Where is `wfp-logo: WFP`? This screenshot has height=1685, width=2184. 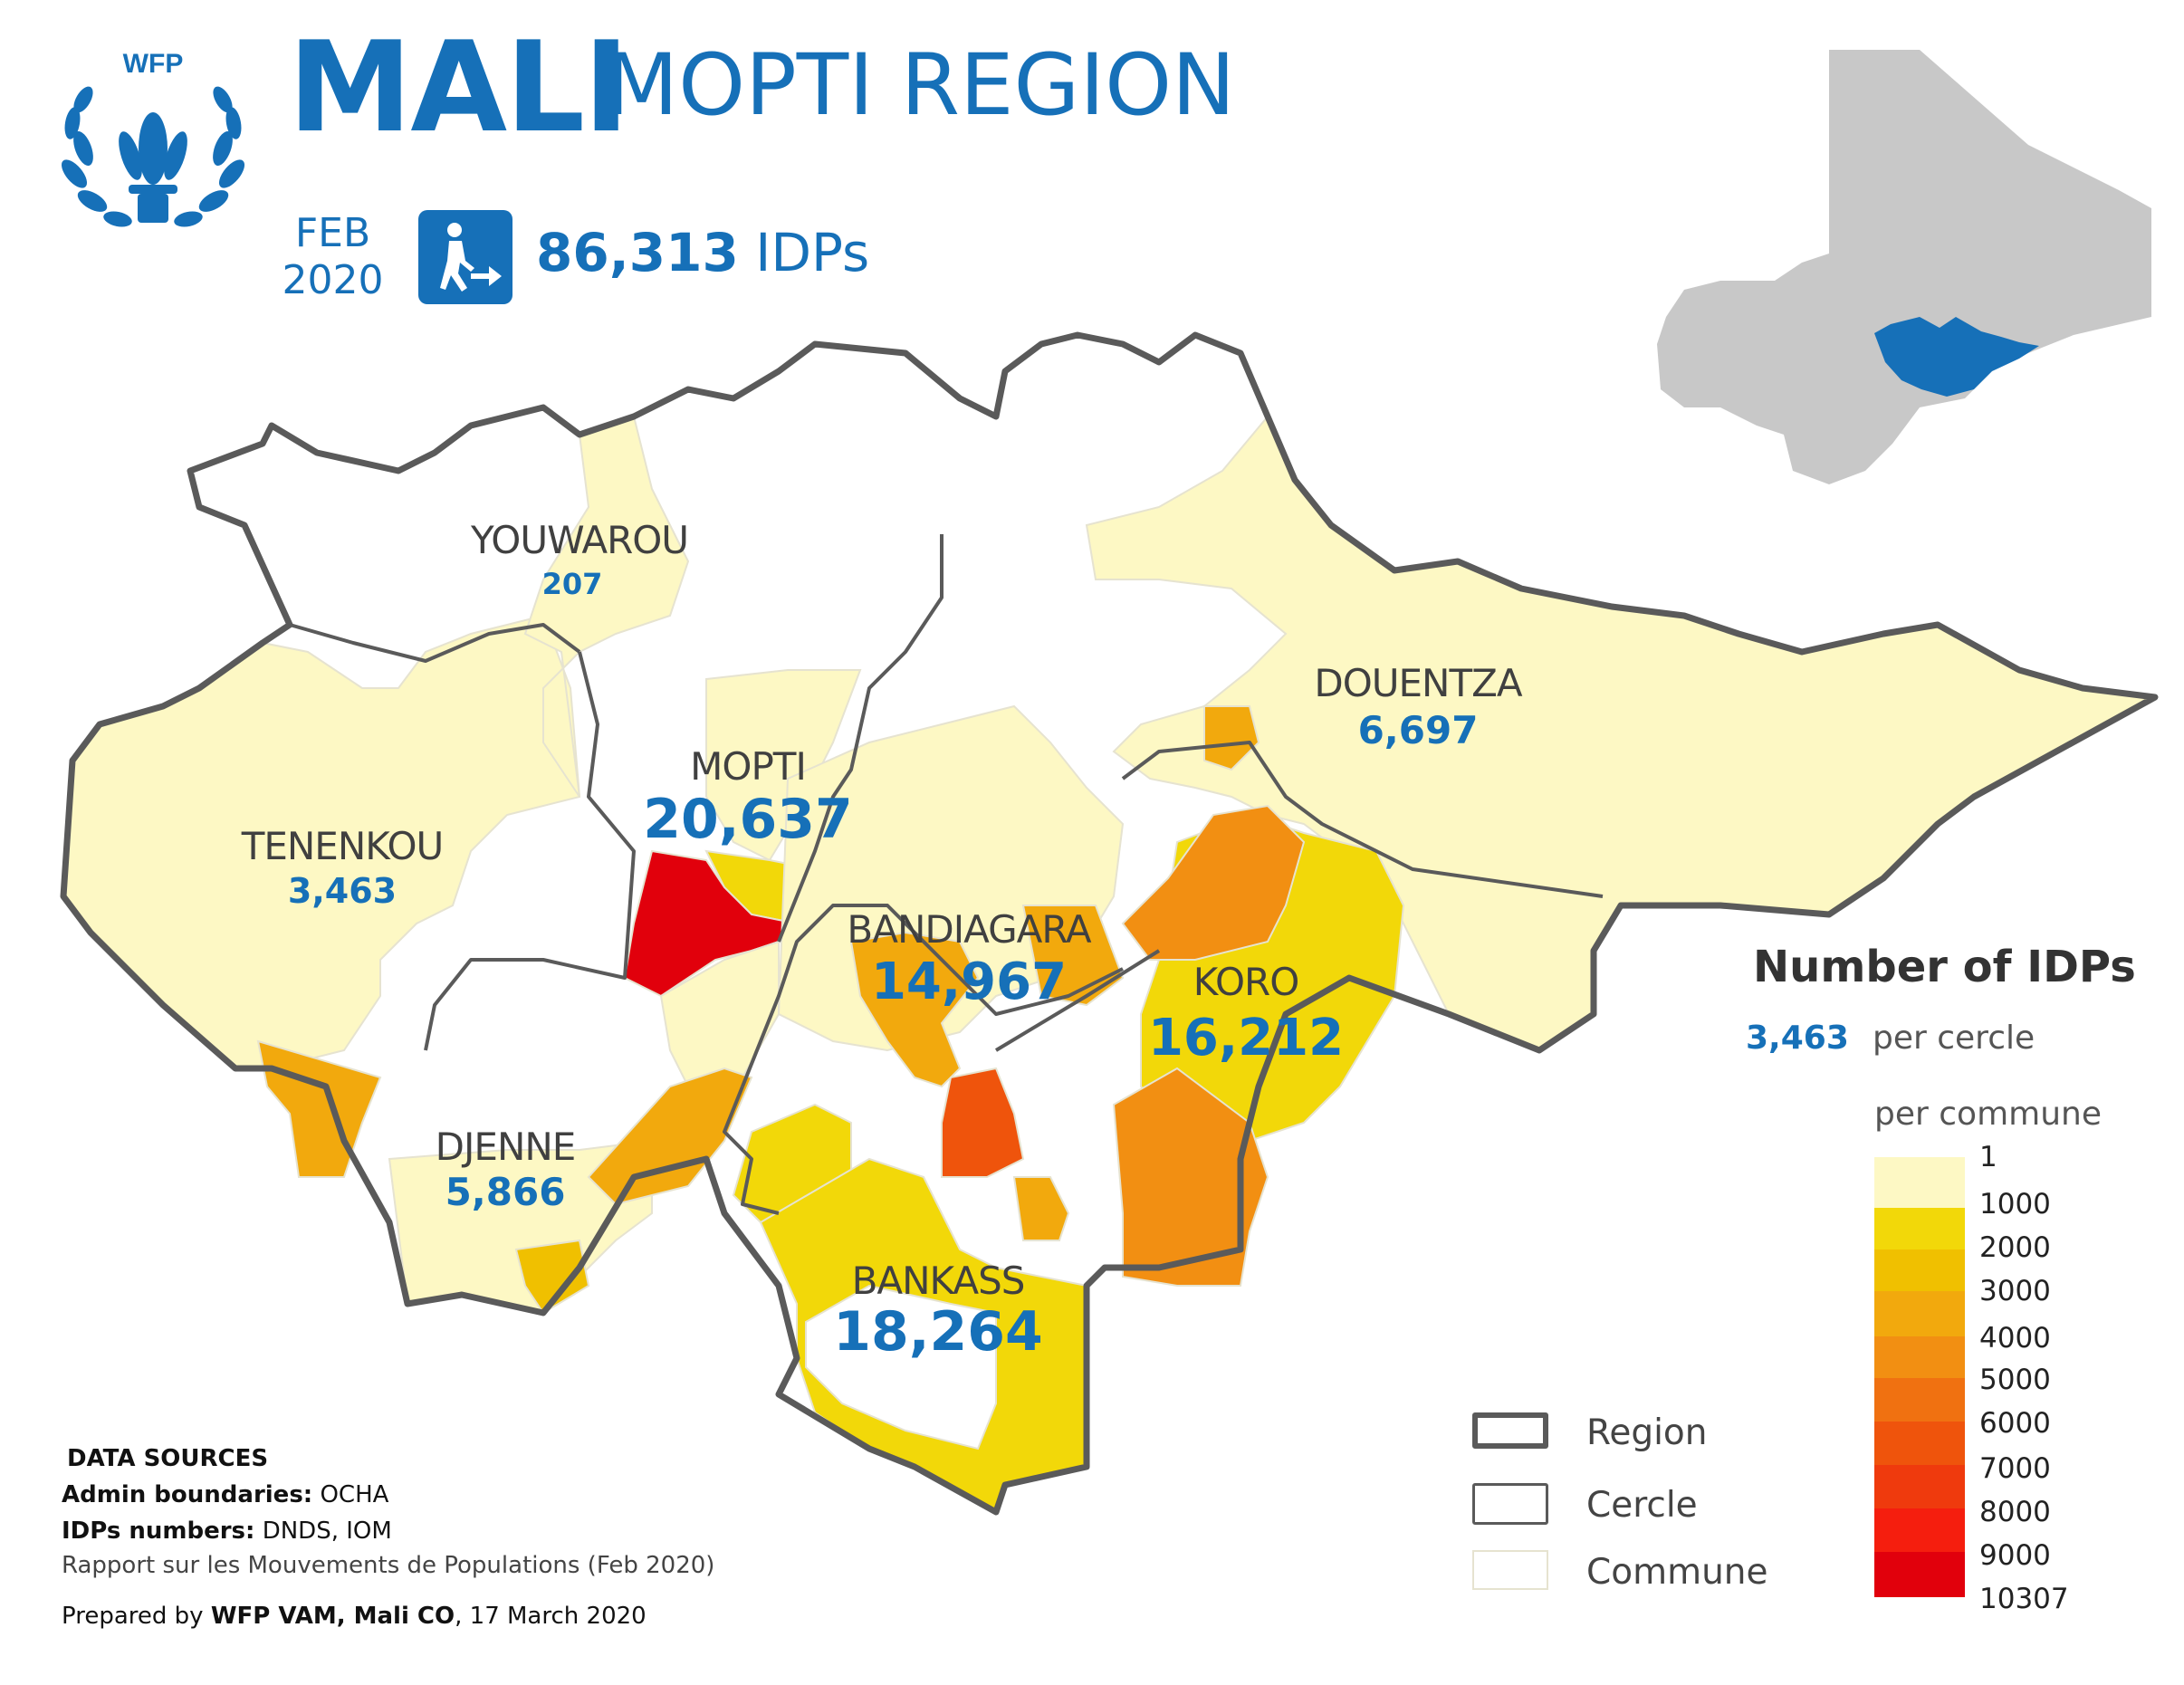 wfp-logo: WFP is located at coordinates (153, 145).